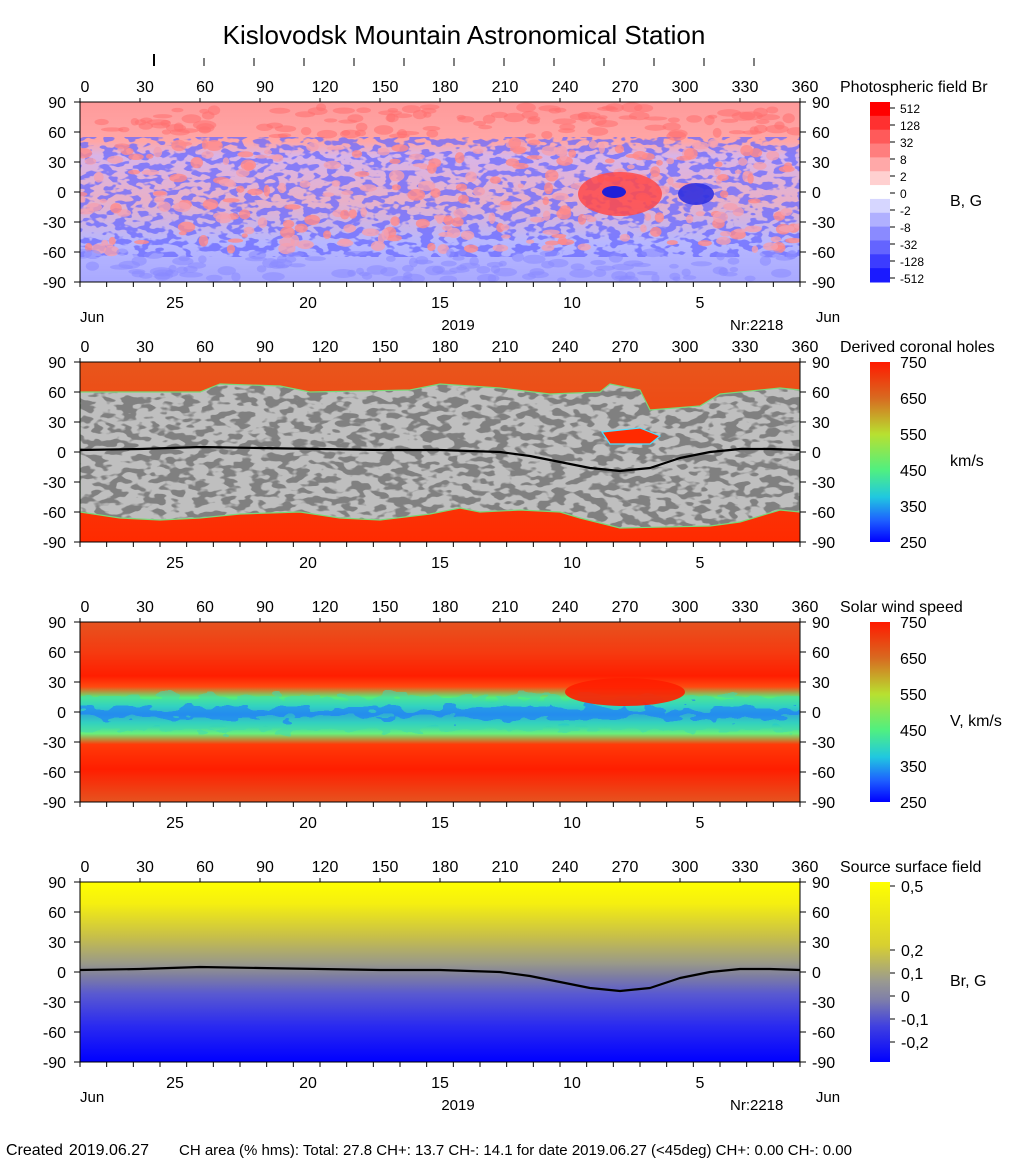  What do you see at coordinates (913, 731) in the screenshot?
I see `colorbar-tick-label: 450` at bounding box center [913, 731].